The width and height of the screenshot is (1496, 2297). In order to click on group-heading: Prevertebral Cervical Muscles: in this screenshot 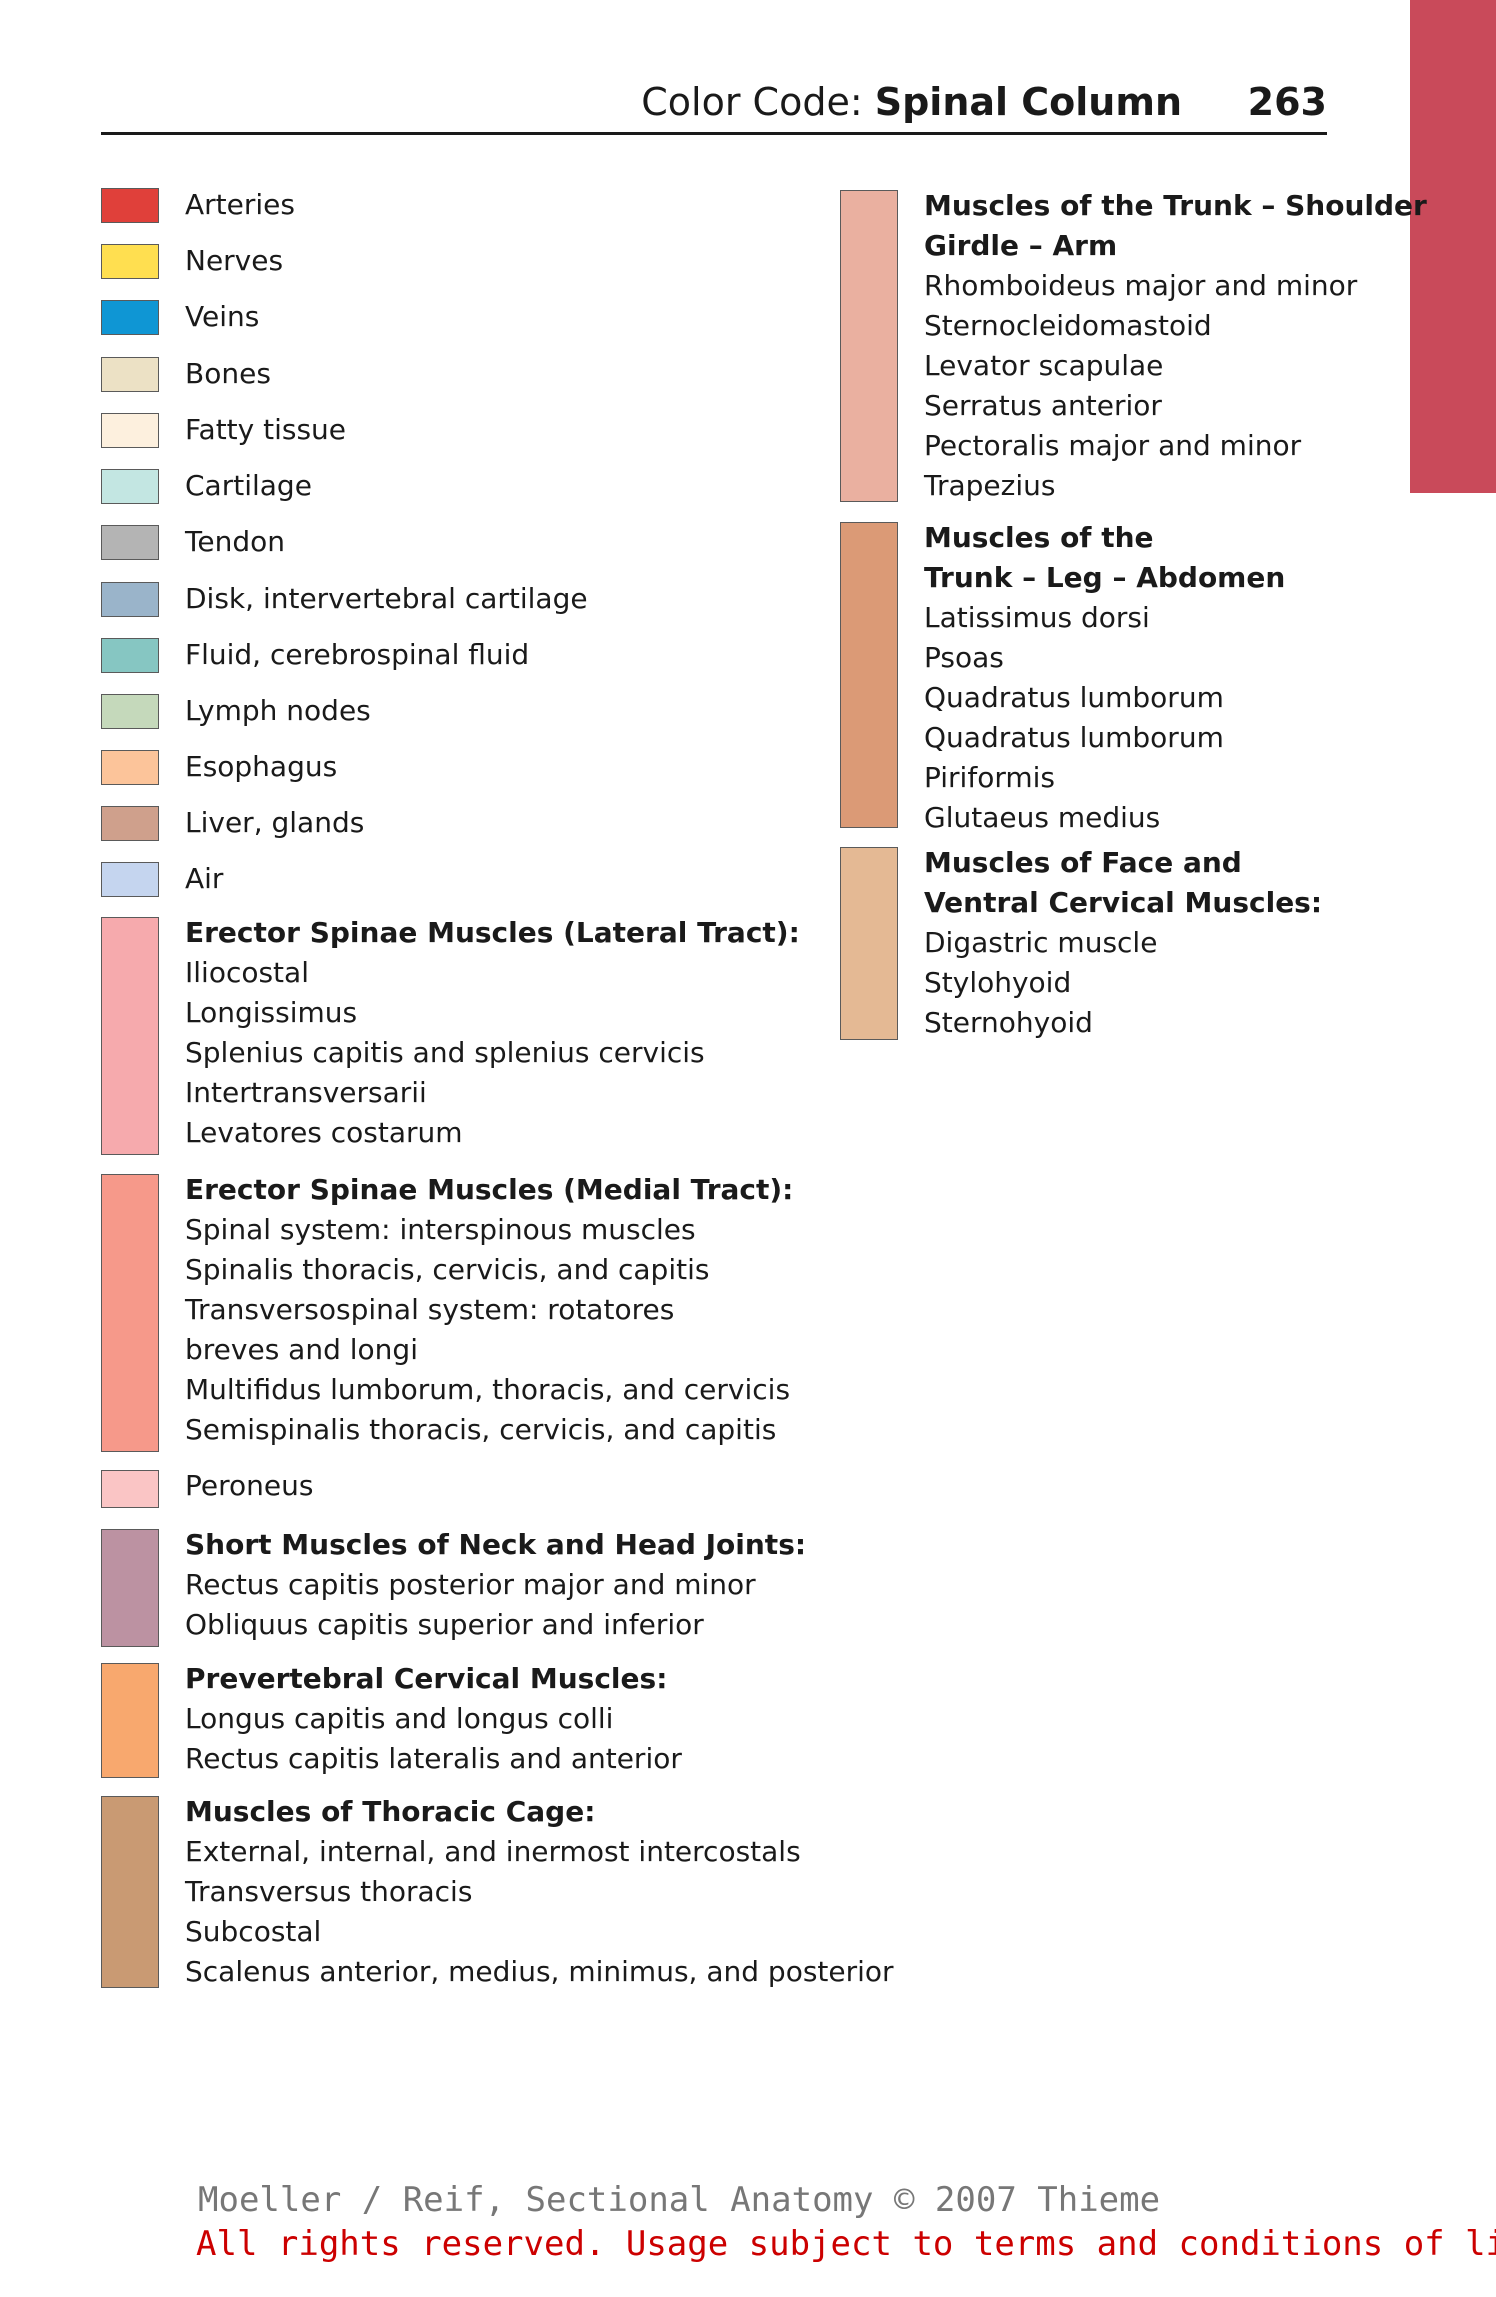, I will do `click(426, 1678)`.